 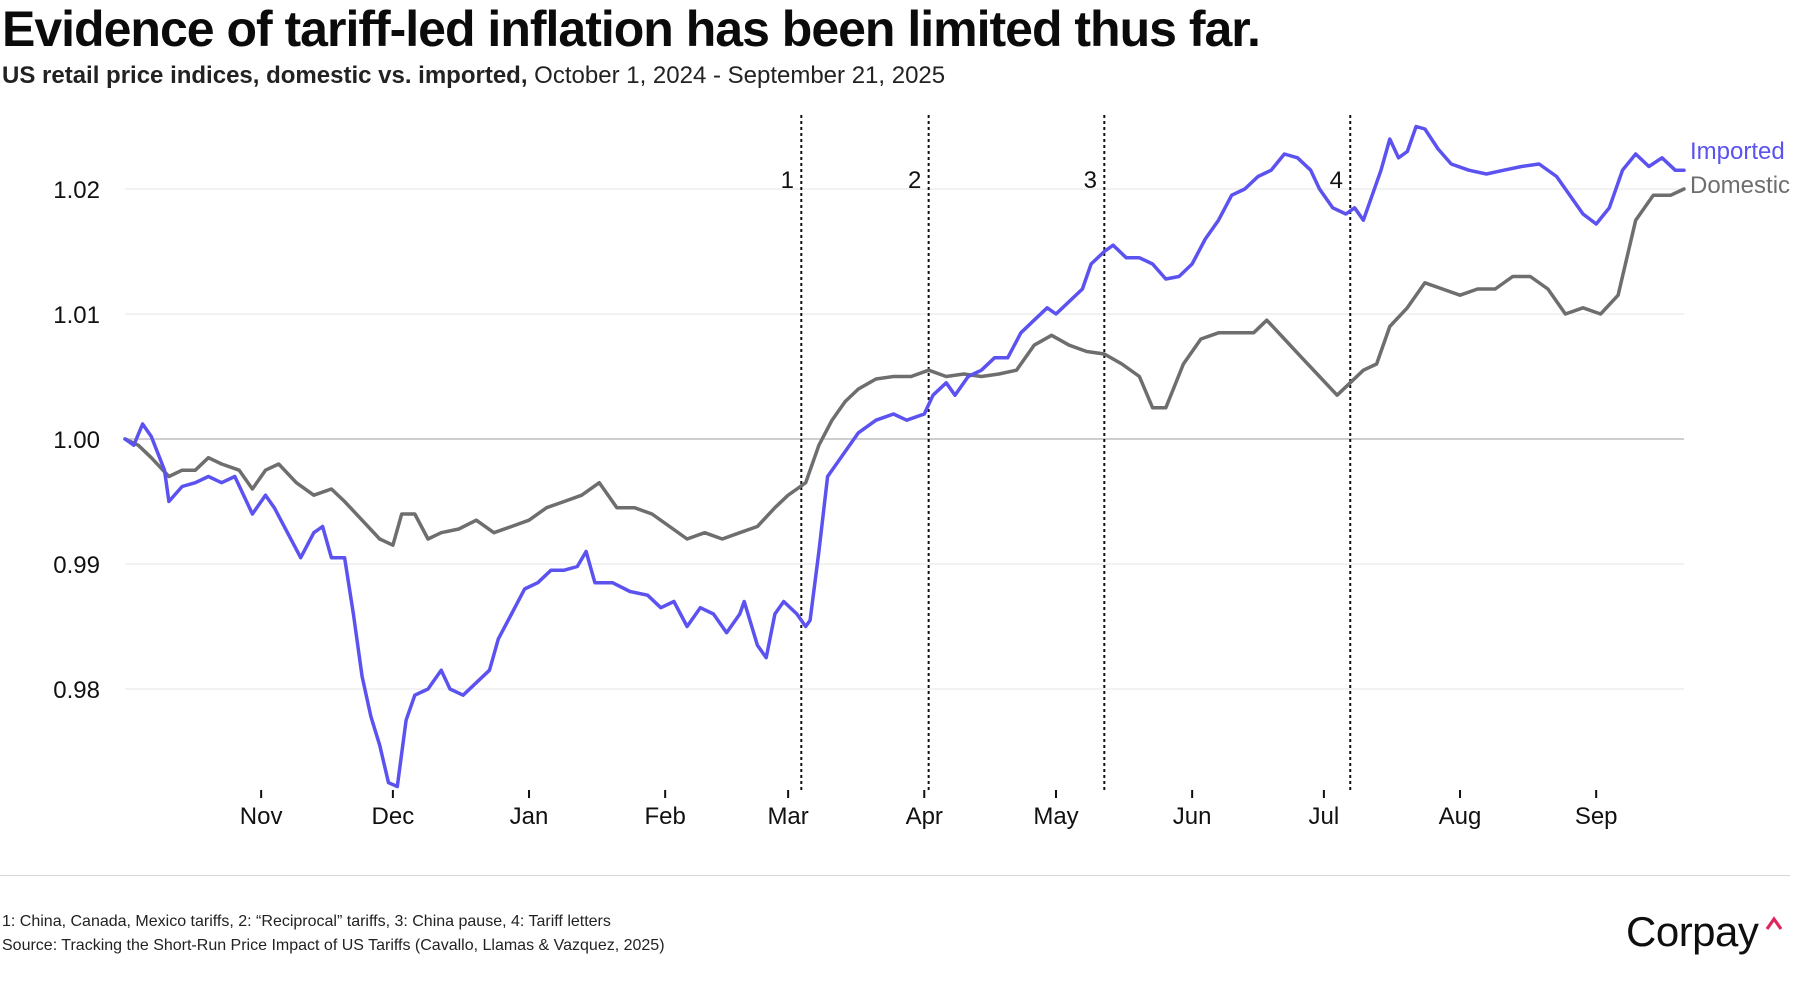 I want to click on y-tick-label: 1.02, so click(x=76, y=190).